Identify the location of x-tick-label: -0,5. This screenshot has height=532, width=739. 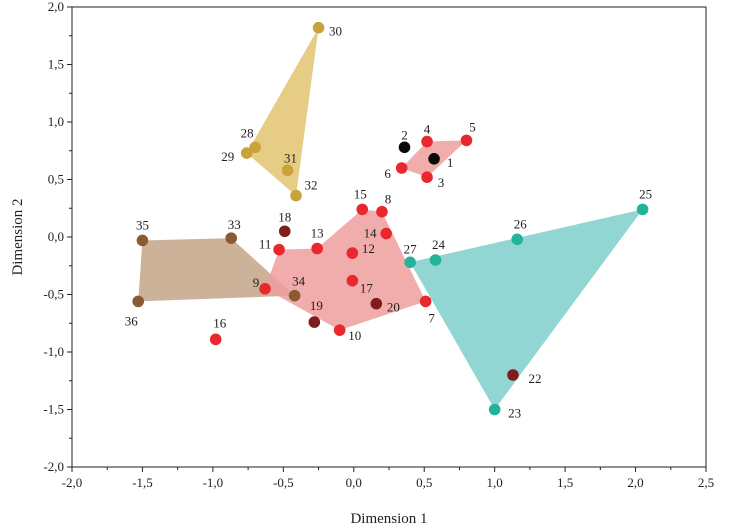
(283, 482).